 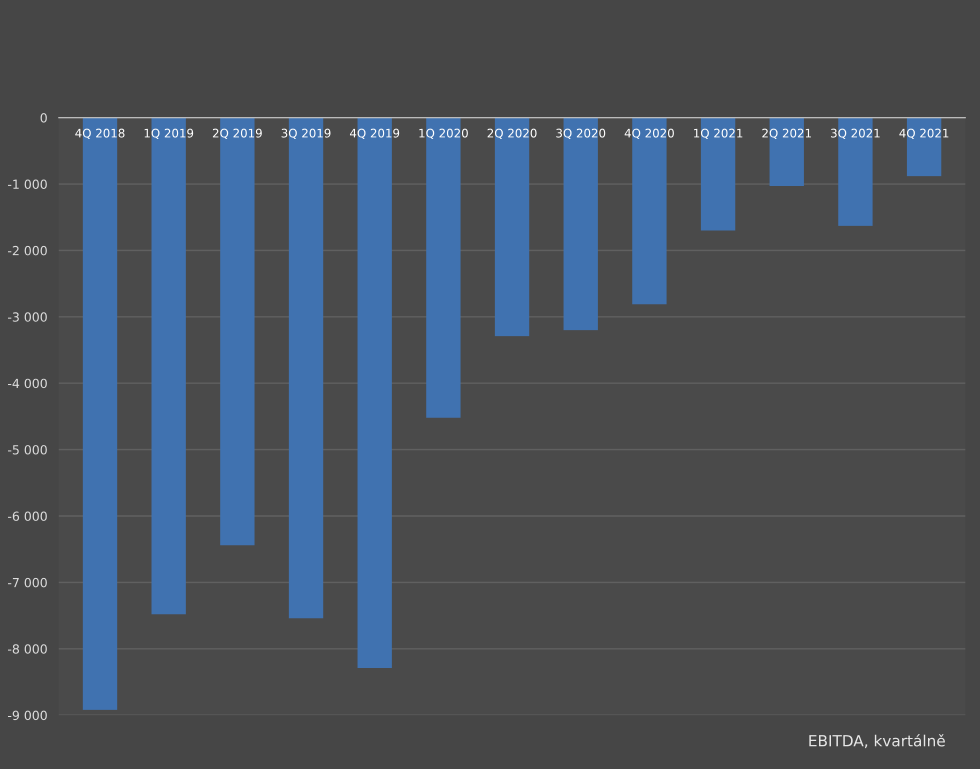 I want to click on y-tick-label: -8 000, so click(x=27, y=649).